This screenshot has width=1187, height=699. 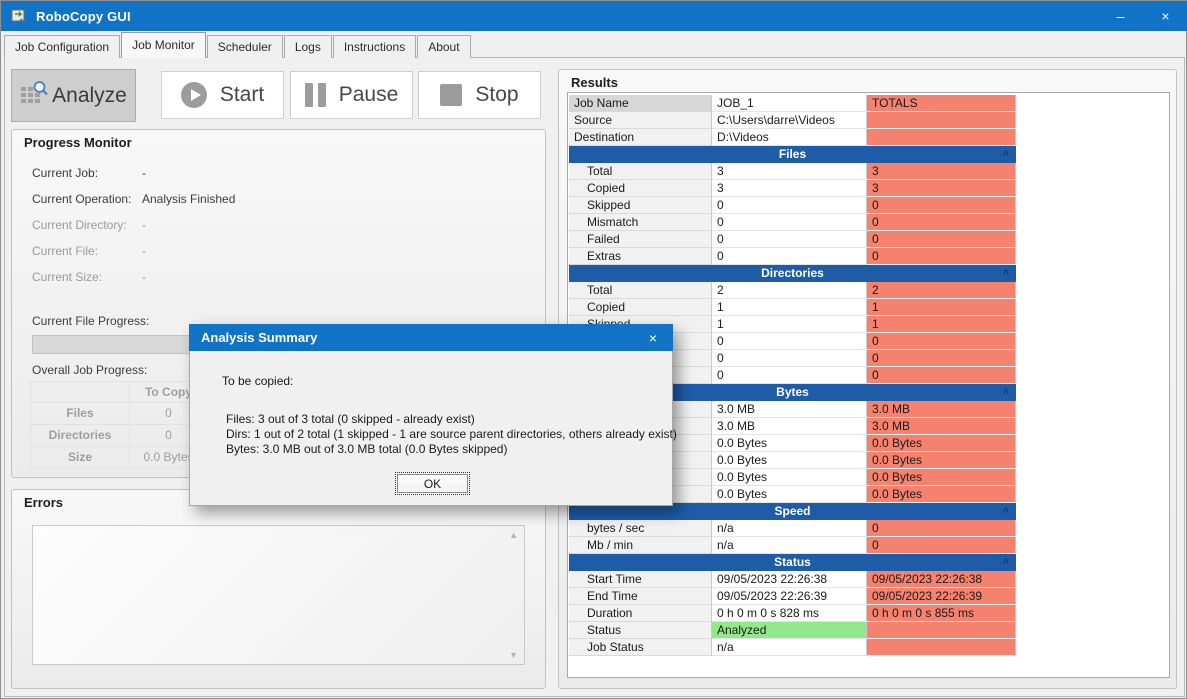 What do you see at coordinates (640, 613) in the screenshot?
I see `results-row-label: Duration` at bounding box center [640, 613].